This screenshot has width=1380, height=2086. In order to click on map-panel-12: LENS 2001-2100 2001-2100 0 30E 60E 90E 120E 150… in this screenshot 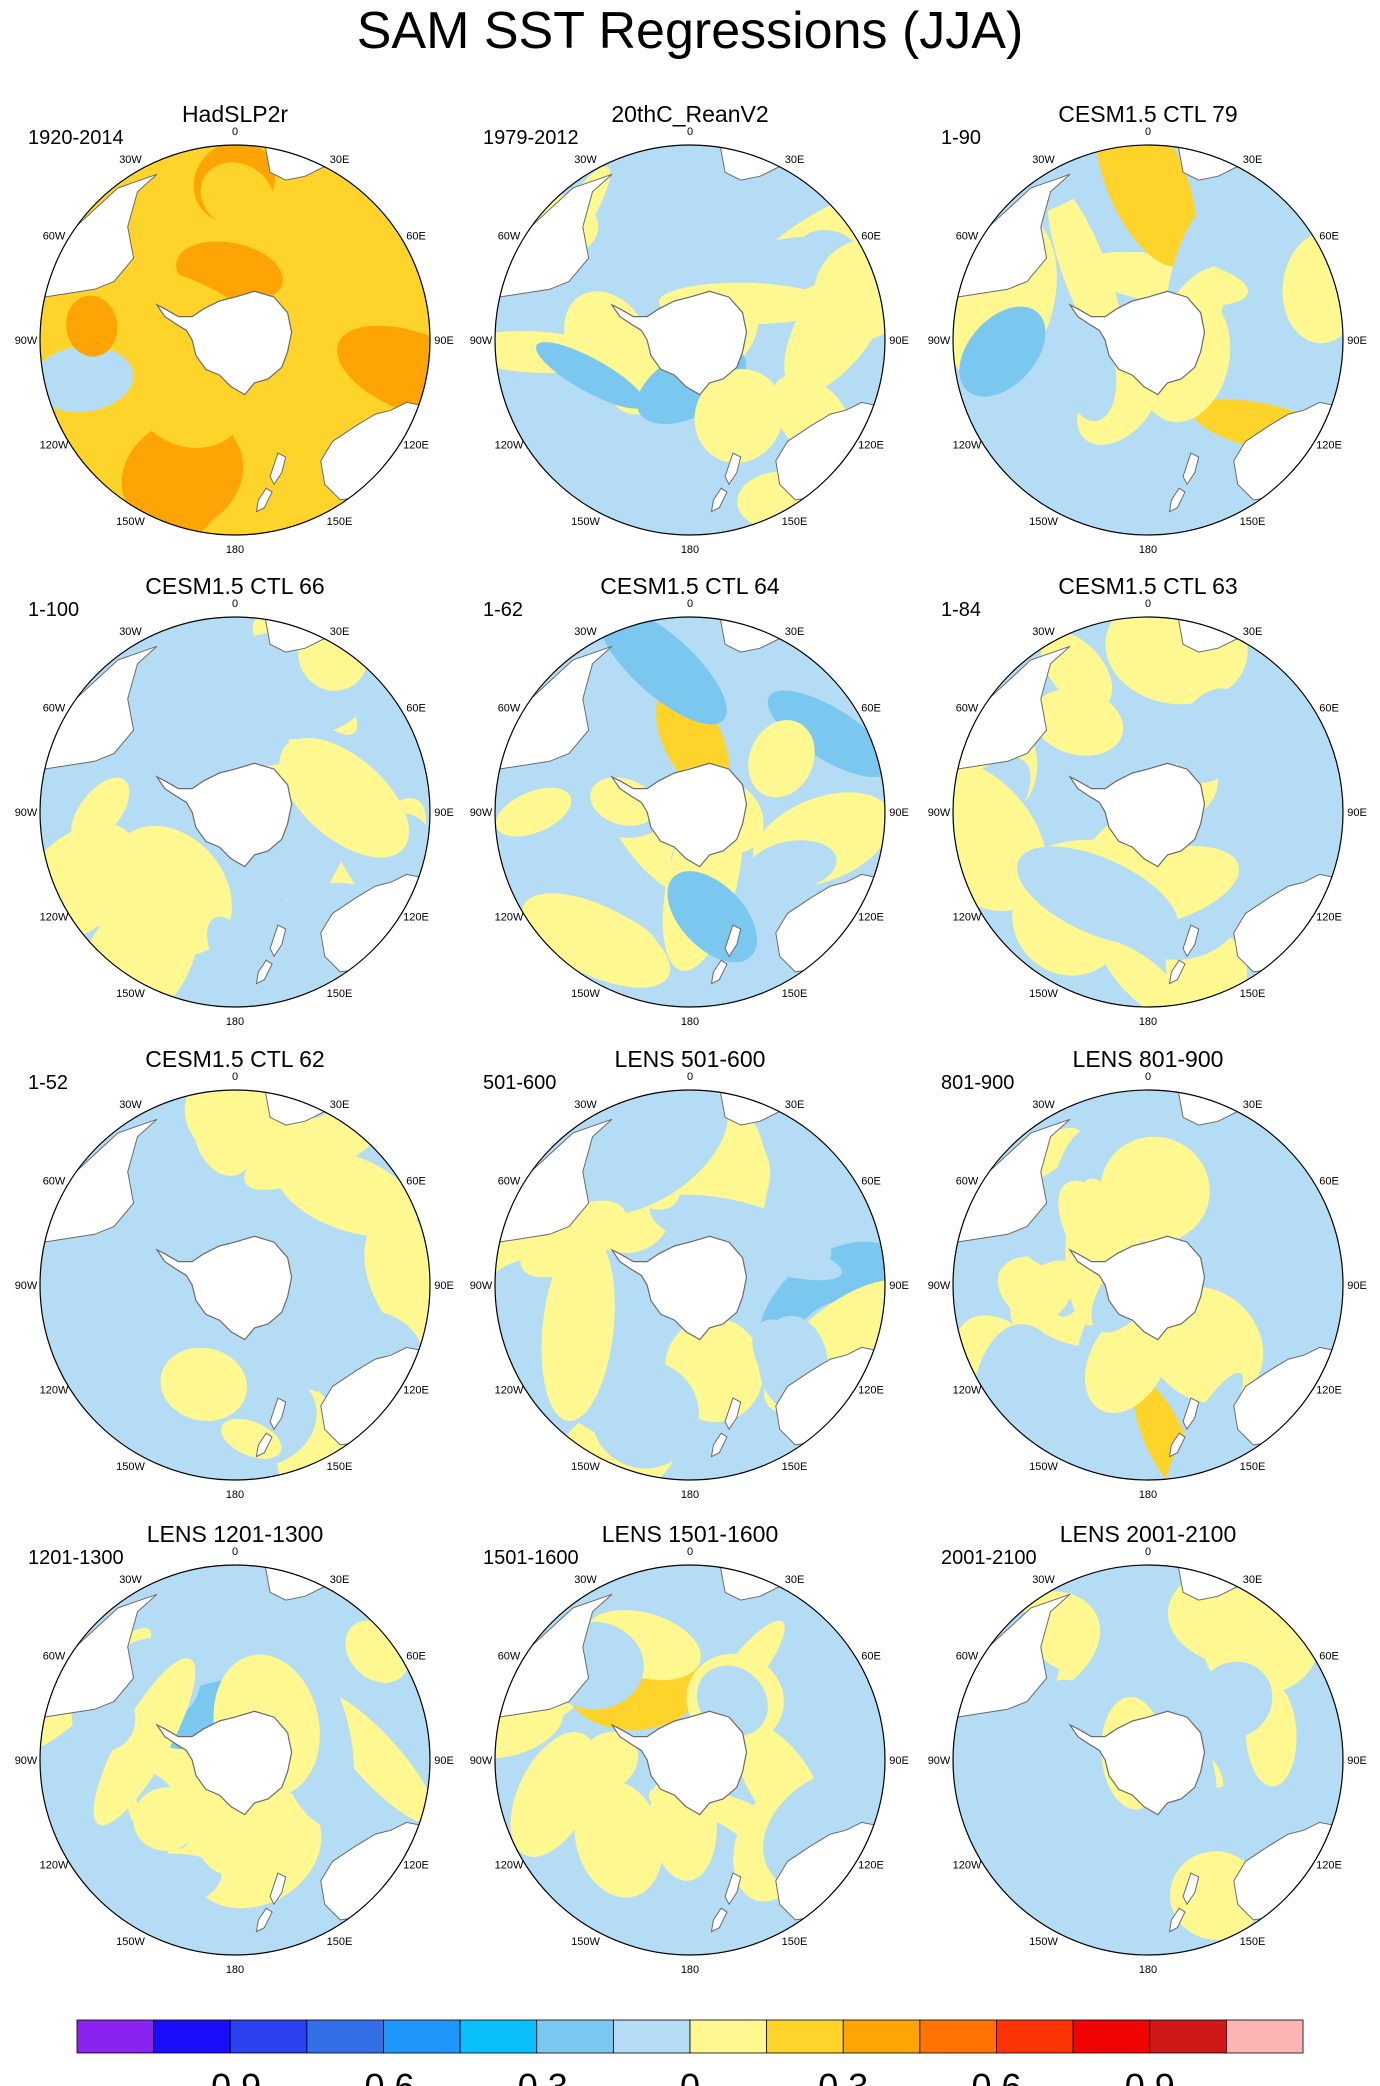, I will do `click(1147, 1748)`.